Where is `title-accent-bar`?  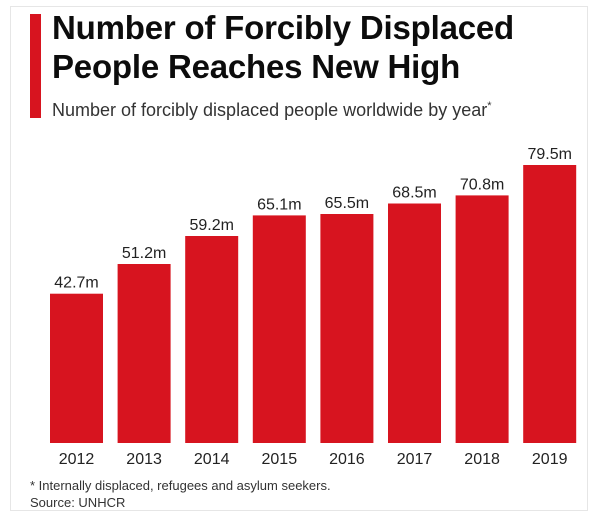 title-accent-bar is located at coordinates (35, 66).